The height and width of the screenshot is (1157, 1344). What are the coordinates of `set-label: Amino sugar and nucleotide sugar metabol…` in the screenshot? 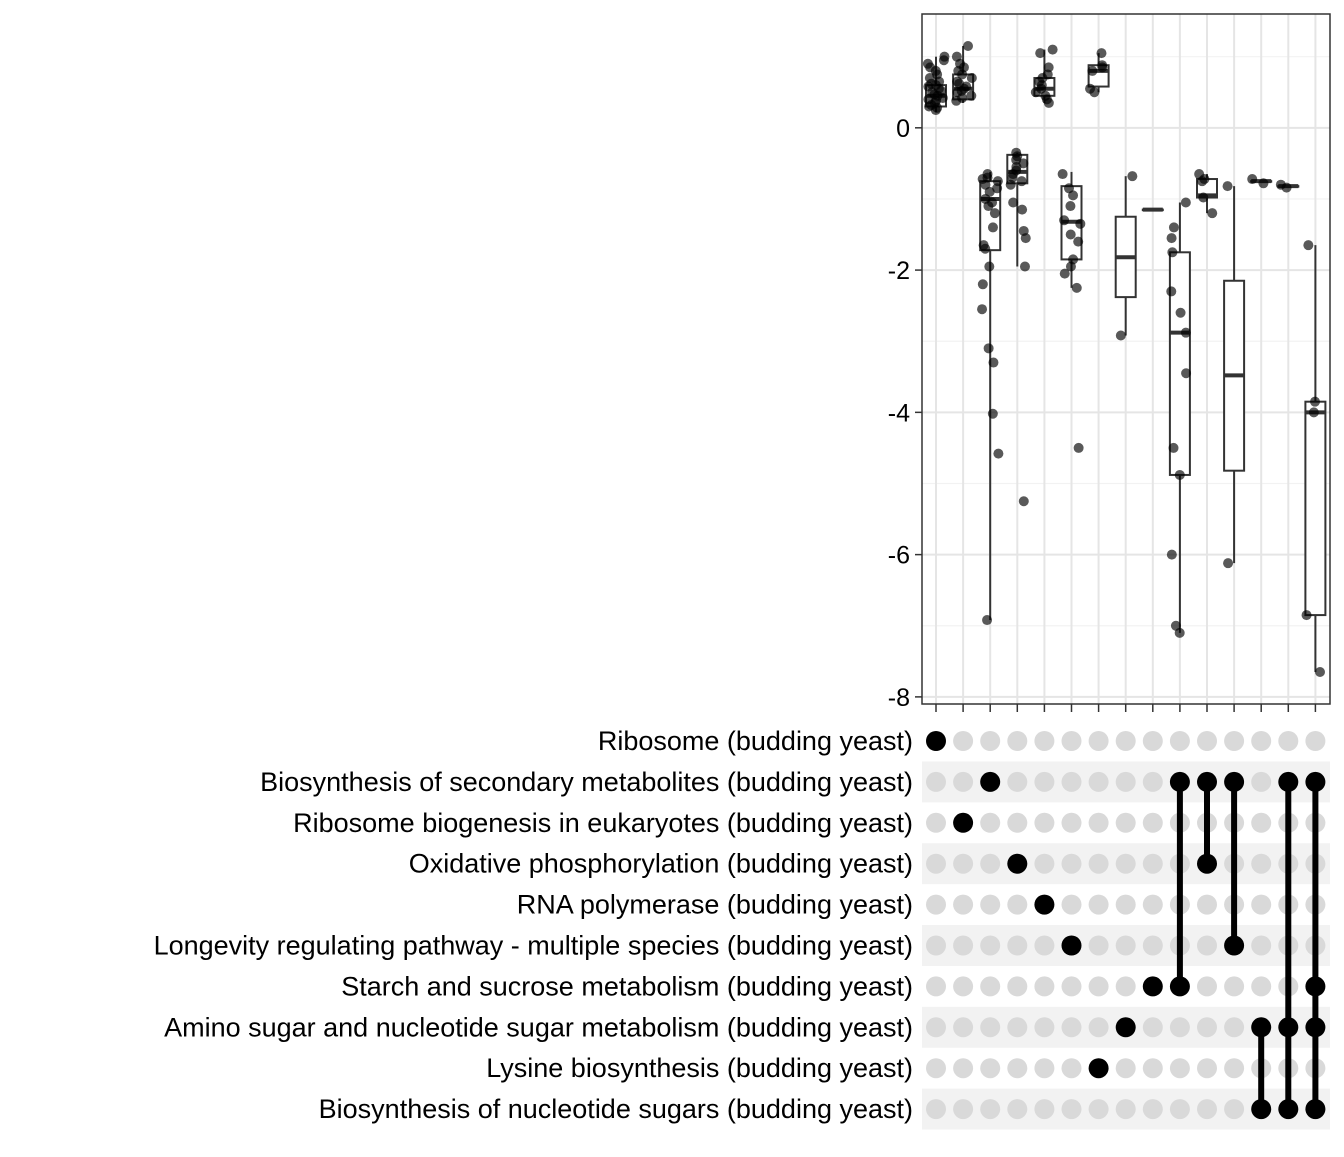 It's located at (538, 1027).